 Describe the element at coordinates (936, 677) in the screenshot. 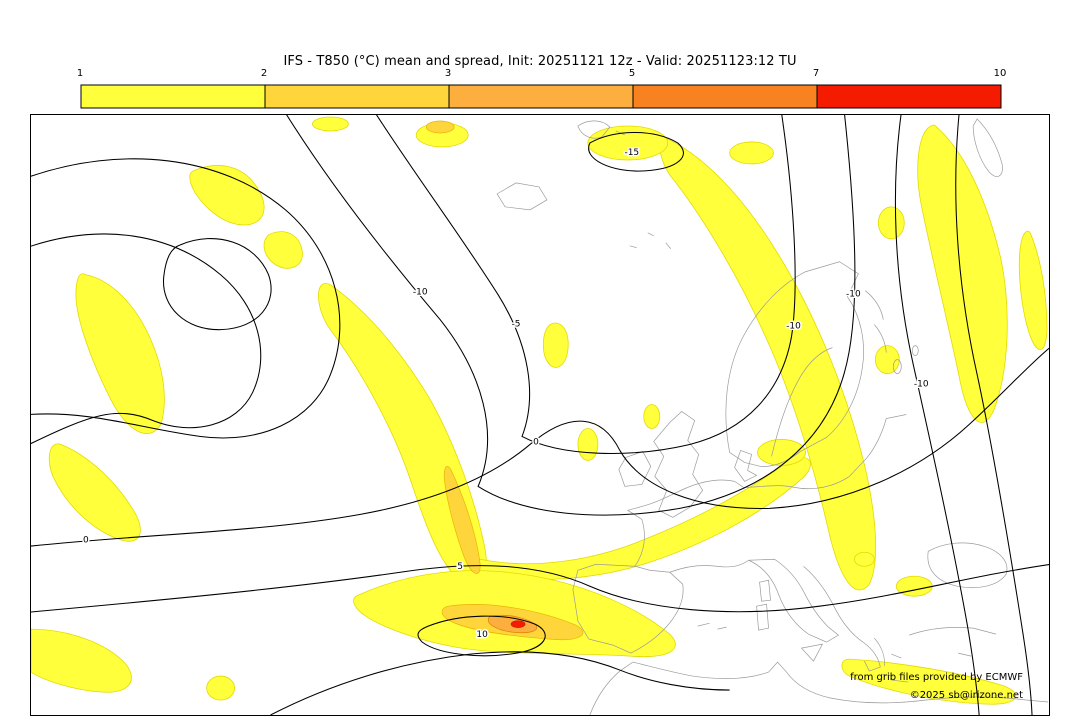

I see `attribution-source: from grib files provided by ECMWF` at that location.